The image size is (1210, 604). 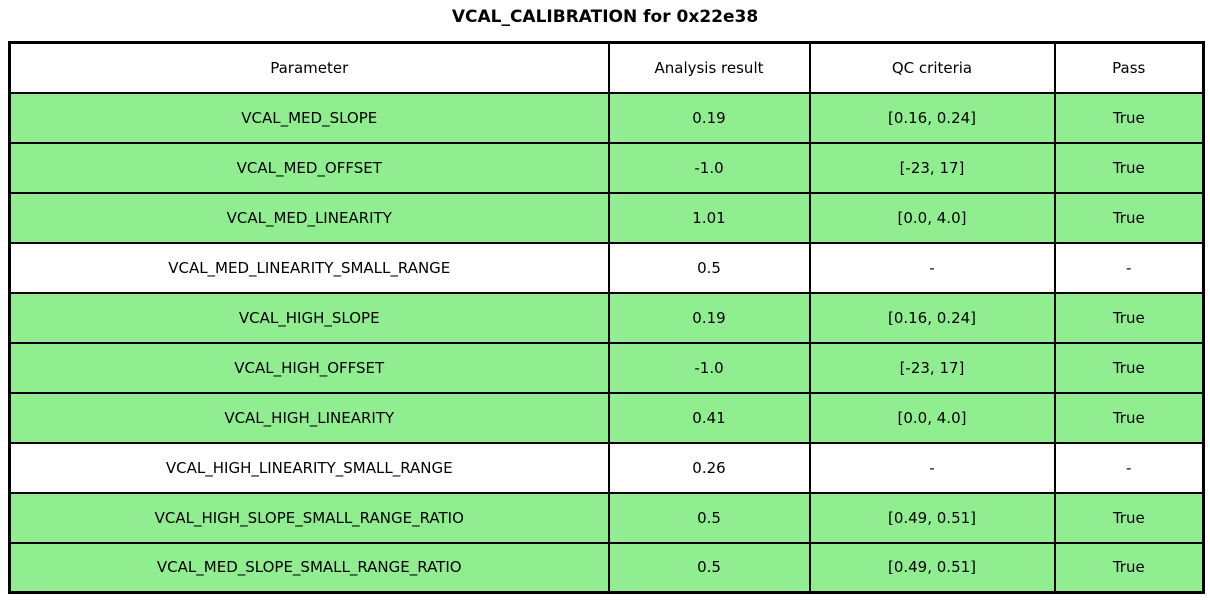 I want to click on table-cell: VCAL_MED_LINEARITY_SMALL_RANGE, so click(x=309, y=267).